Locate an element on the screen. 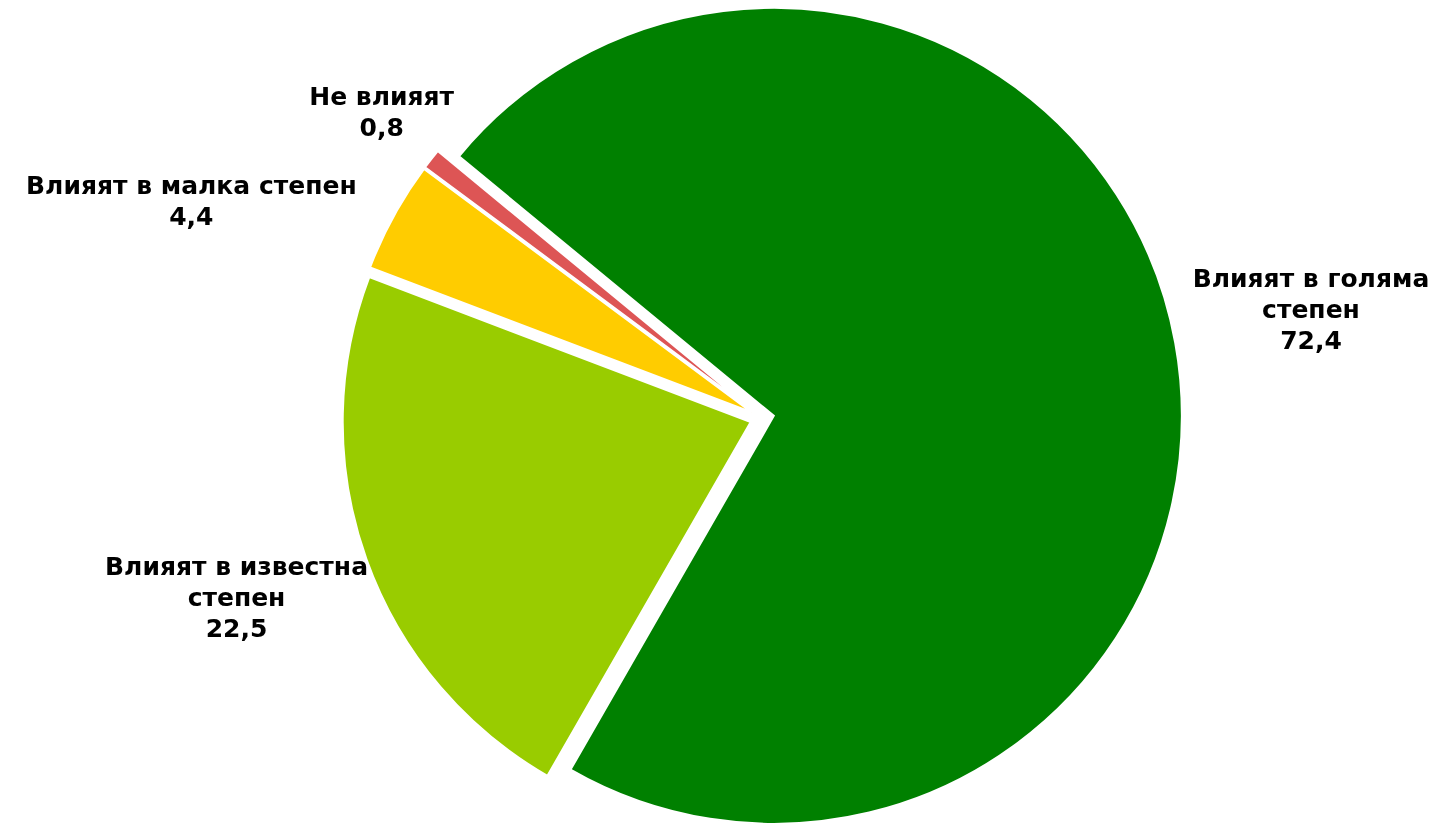  data-label: 72,4 is located at coordinates (1311, 341).